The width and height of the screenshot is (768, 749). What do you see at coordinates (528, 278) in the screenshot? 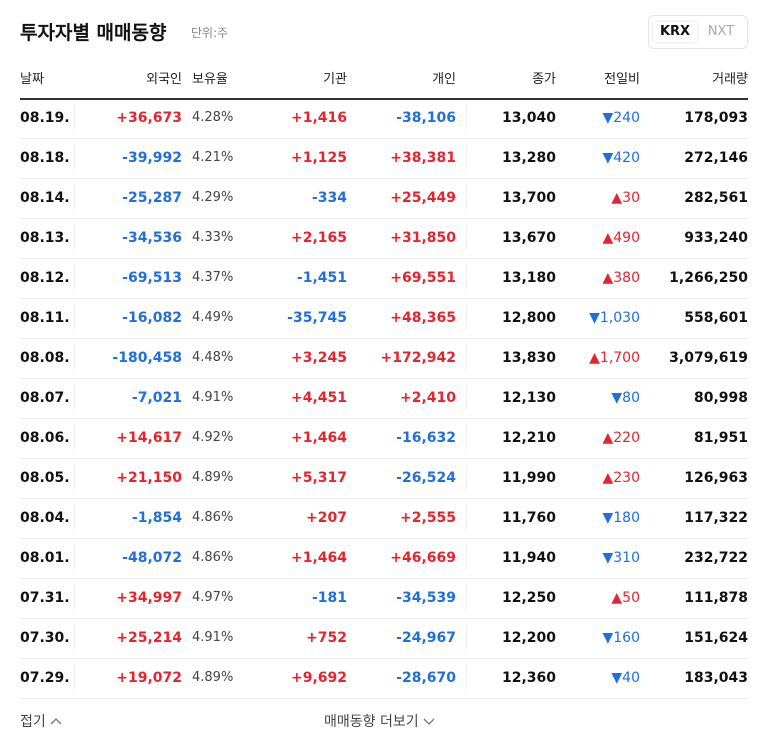
I see `table-cell: 13,180` at bounding box center [528, 278].